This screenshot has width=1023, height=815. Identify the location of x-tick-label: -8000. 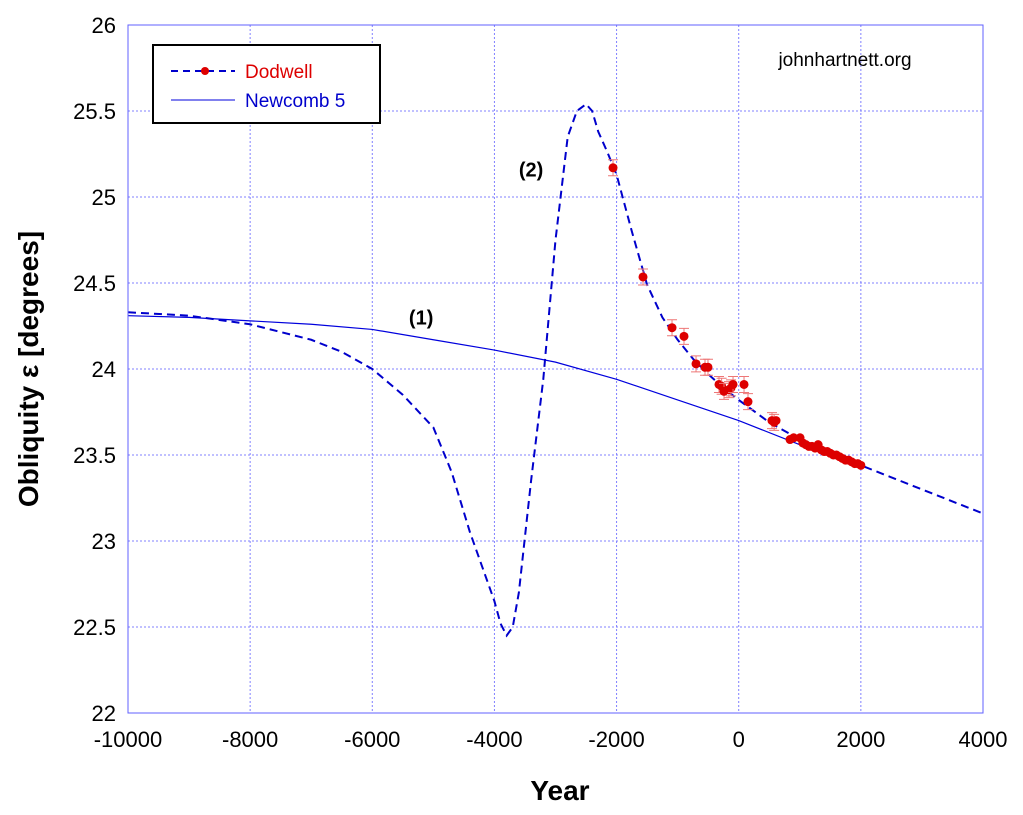
(250, 739).